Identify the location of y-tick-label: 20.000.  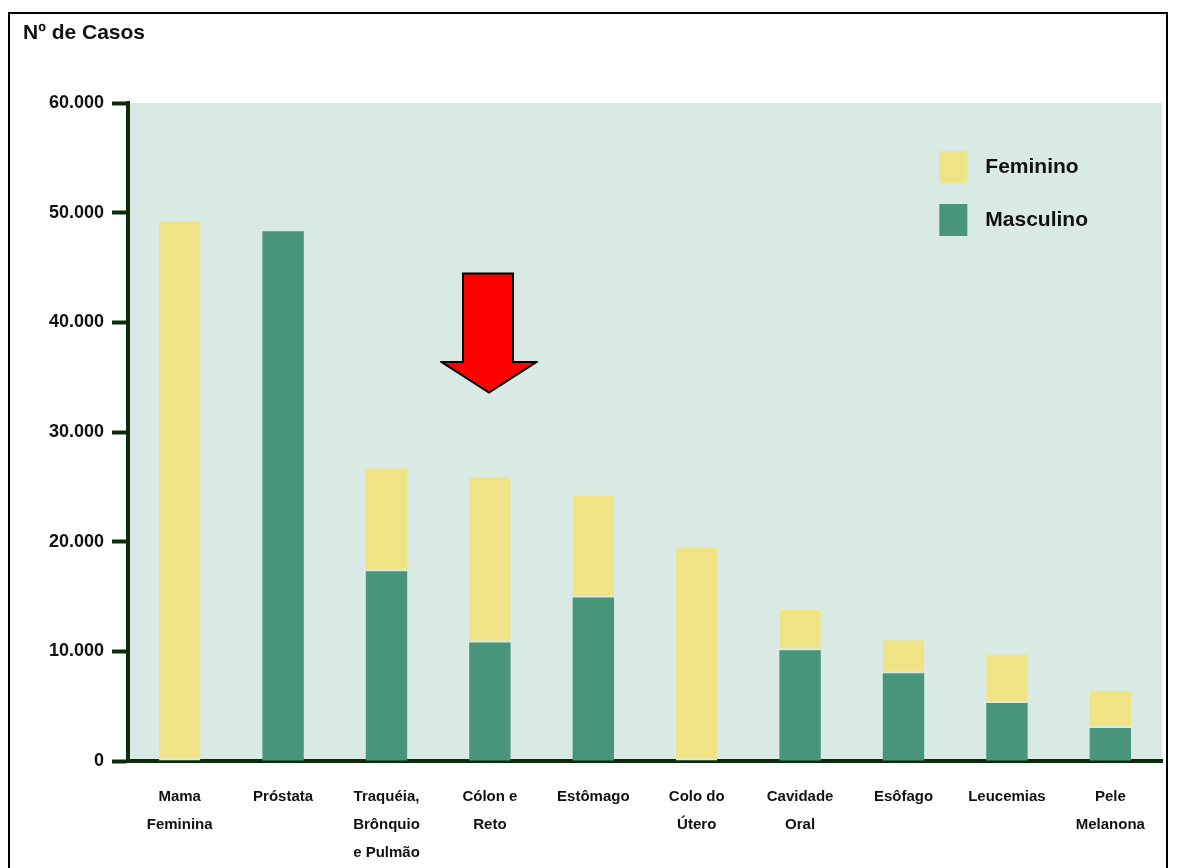
(76, 540).